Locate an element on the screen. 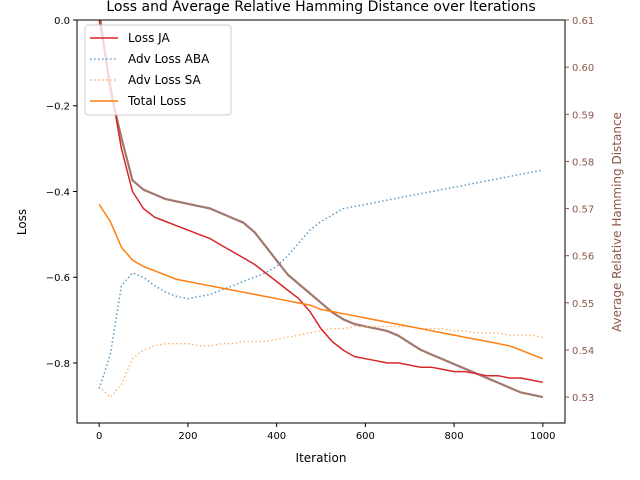 The image size is (640, 480). y2-tick-label: 0.55 is located at coordinates (583, 304).